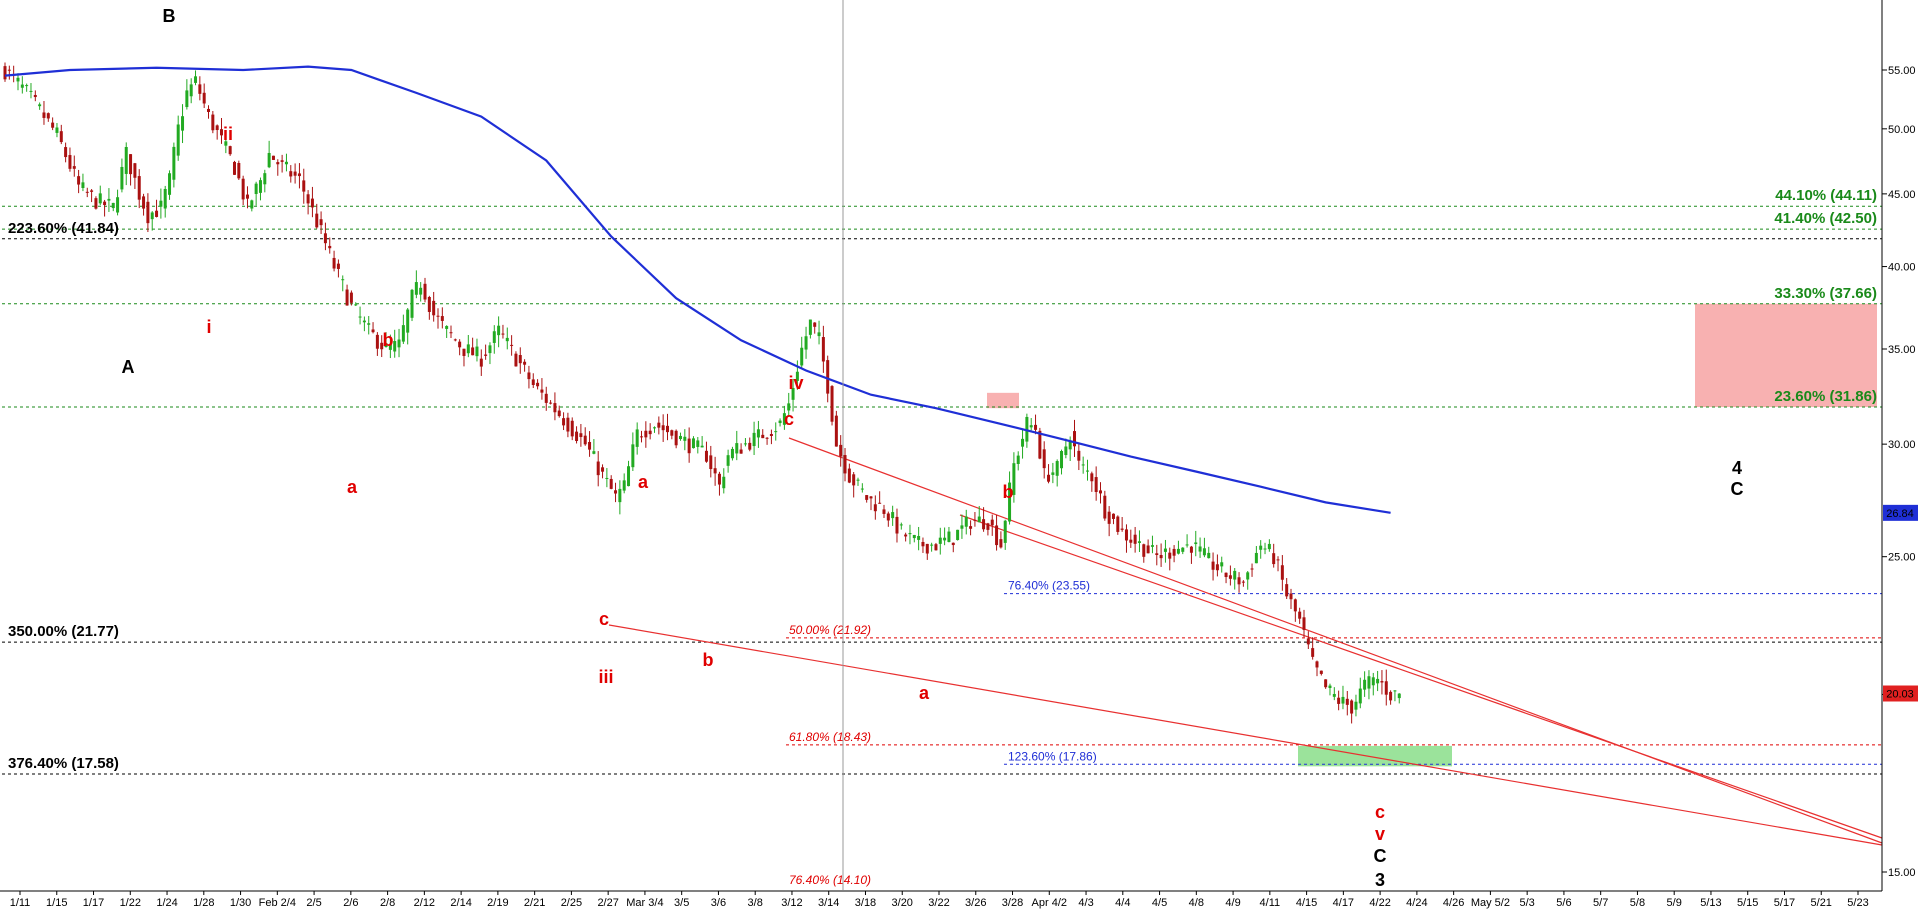 The width and height of the screenshot is (1920, 916). I want to click on ma-value-label: 26.84, so click(1900, 514).